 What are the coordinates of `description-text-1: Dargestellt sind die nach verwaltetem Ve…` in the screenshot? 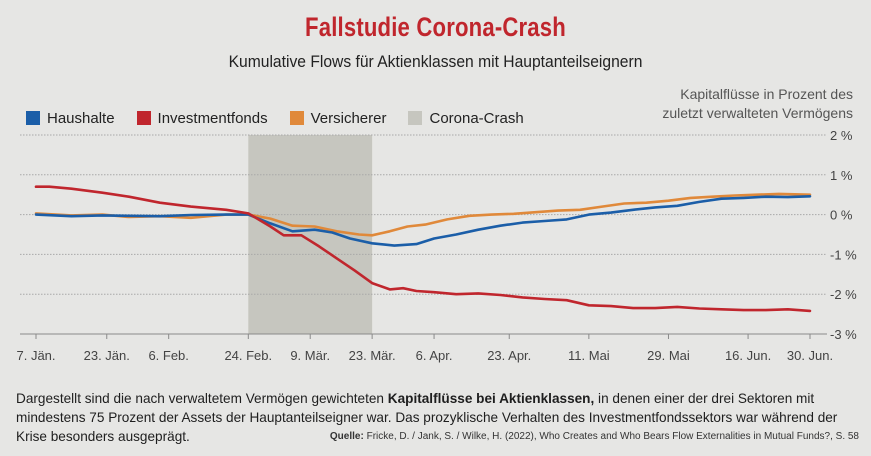 It's located at (202, 398).